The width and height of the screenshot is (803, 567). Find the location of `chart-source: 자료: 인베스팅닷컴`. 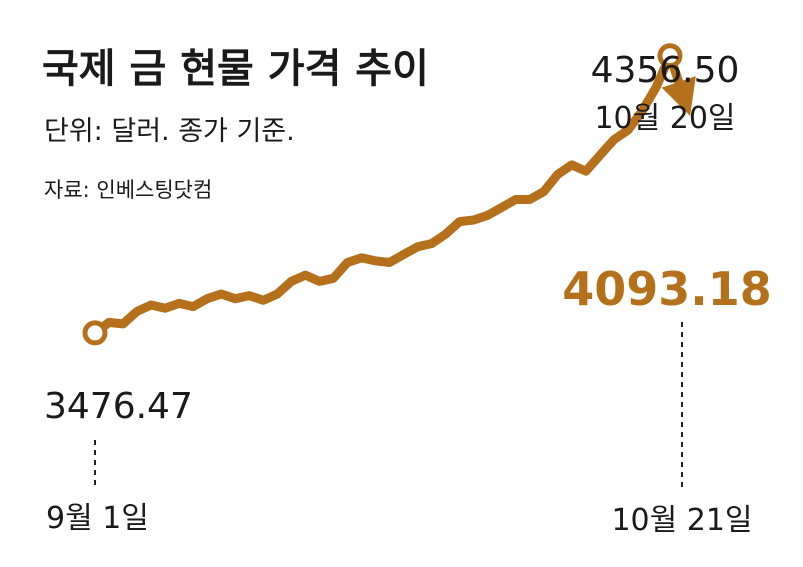

chart-source: 자료: 인베스팅닷컴 is located at coordinates (128, 190).